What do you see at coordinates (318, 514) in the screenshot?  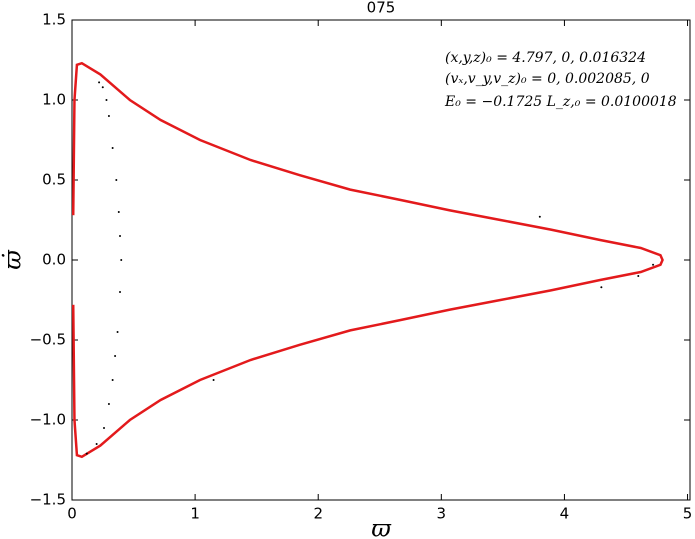 I see `x-tick-label: 2` at bounding box center [318, 514].